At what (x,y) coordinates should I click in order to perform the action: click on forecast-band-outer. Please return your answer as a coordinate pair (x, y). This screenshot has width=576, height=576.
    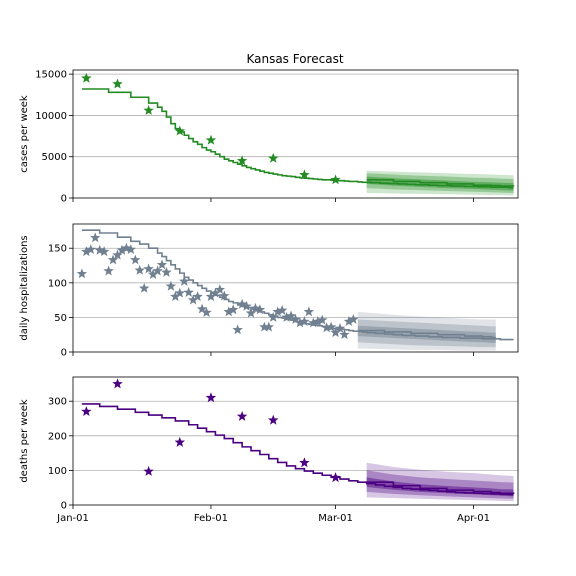
    Looking at the image, I should click on (426, 331).